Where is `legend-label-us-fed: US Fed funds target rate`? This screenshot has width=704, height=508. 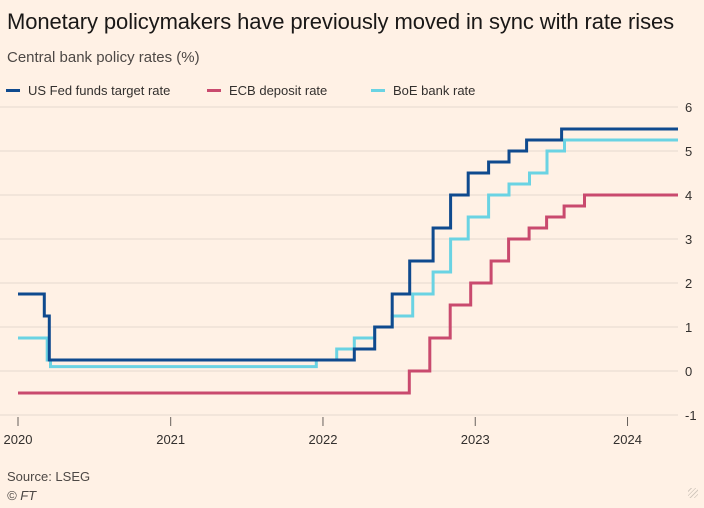 legend-label-us-fed: US Fed funds target rate is located at coordinates (99, 90).